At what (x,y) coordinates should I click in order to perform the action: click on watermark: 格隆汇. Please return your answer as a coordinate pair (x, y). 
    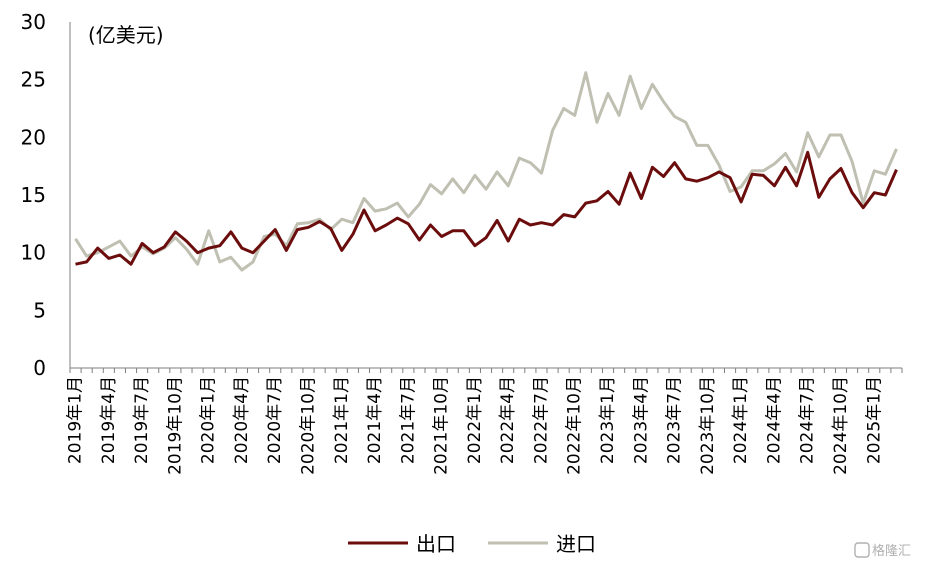
    Looking at the image, I should click on (882, 550).